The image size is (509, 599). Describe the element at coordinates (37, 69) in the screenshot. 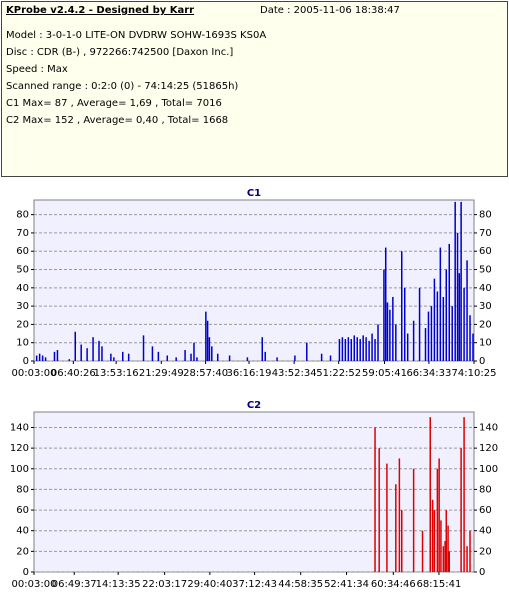

I see `info-line: Speed : Max` at that location.